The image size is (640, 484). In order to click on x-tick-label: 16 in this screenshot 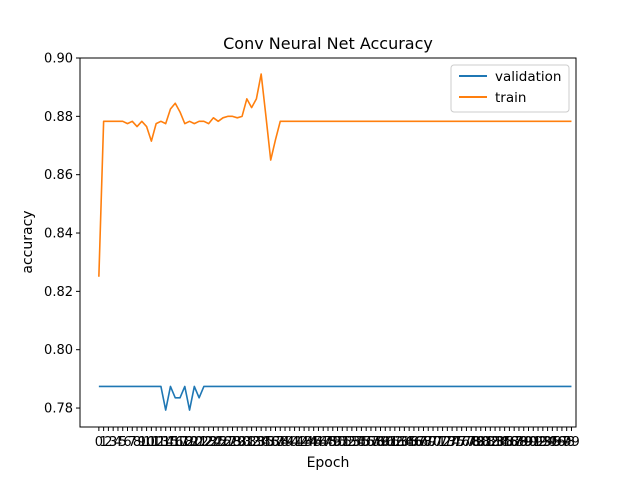, I will do `click(175, 442)`.